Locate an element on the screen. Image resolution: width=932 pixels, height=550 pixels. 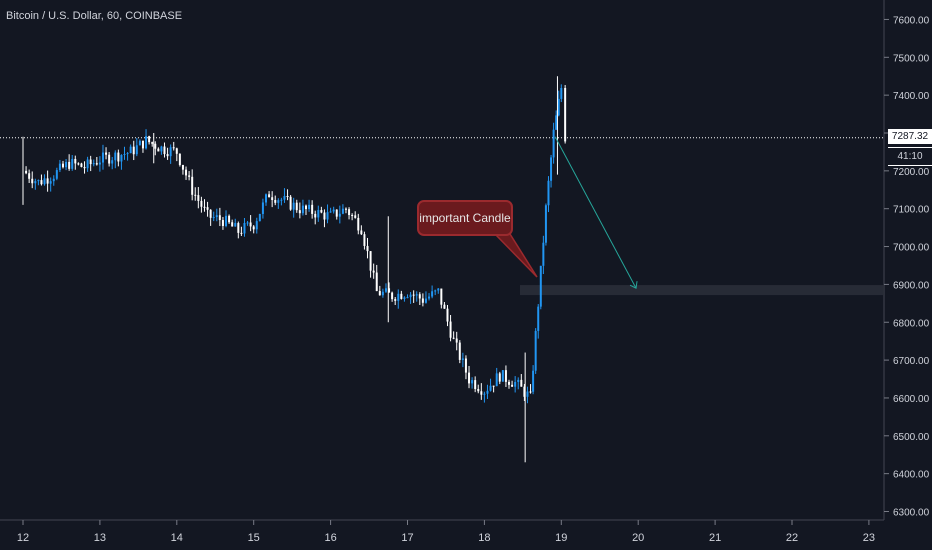
price-tick-label: 6400.00 is located at coordinates (911, 475).